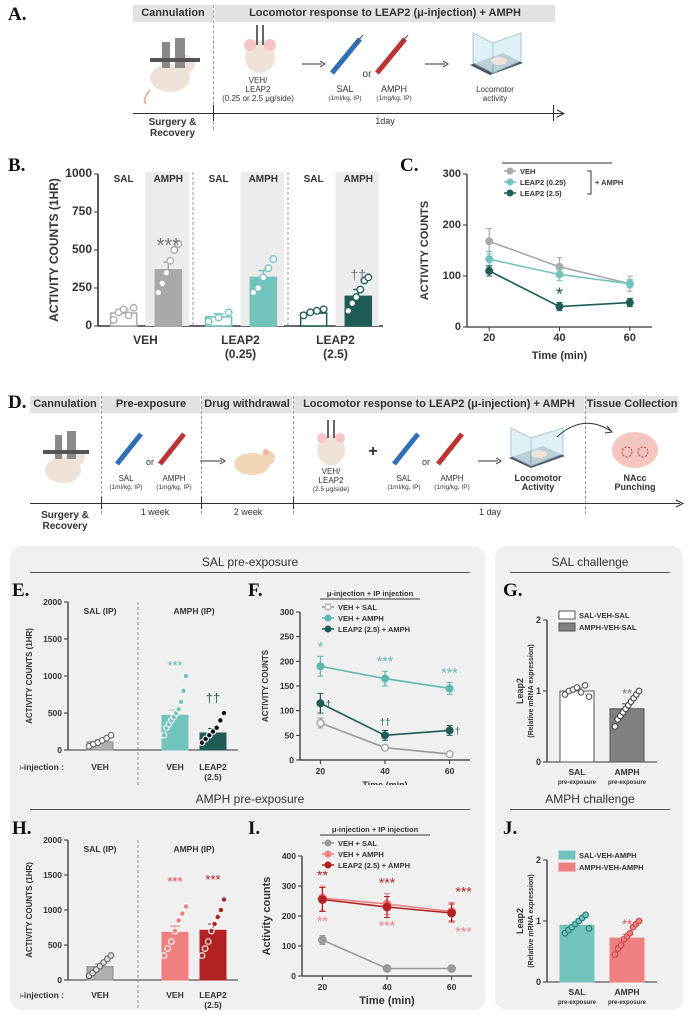 This screenshot has height=1016, width=695. Describe the element at coordinates (52, 875) in the screenshot. I see `y-tick-label: 1500` at that location.